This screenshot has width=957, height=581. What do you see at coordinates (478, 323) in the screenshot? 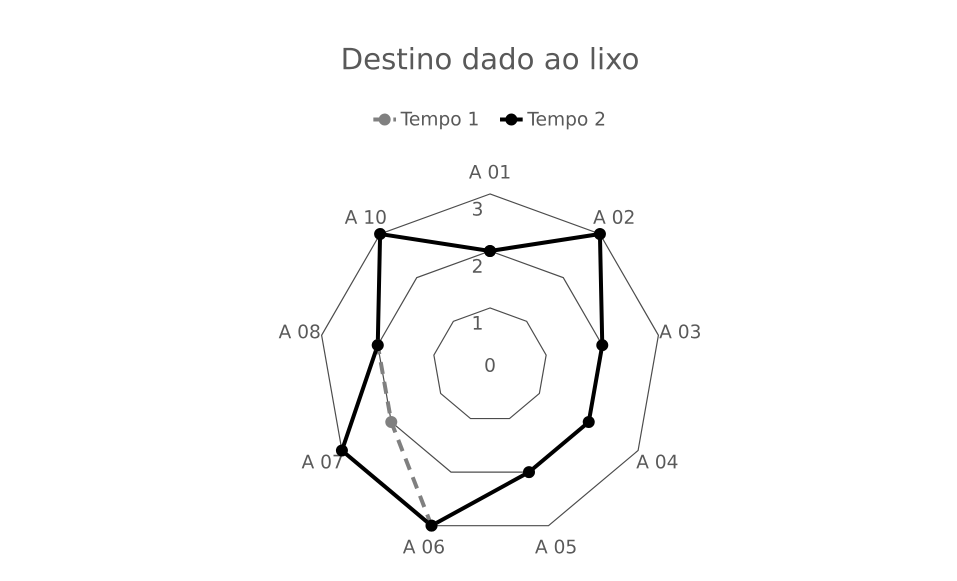
I see `y-tick-label: 1` at bounding box center [478, 323].